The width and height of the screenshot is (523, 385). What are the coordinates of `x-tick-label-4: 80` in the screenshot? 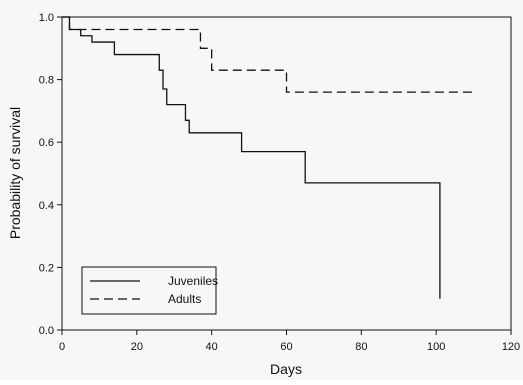 It's located at (361, 347).